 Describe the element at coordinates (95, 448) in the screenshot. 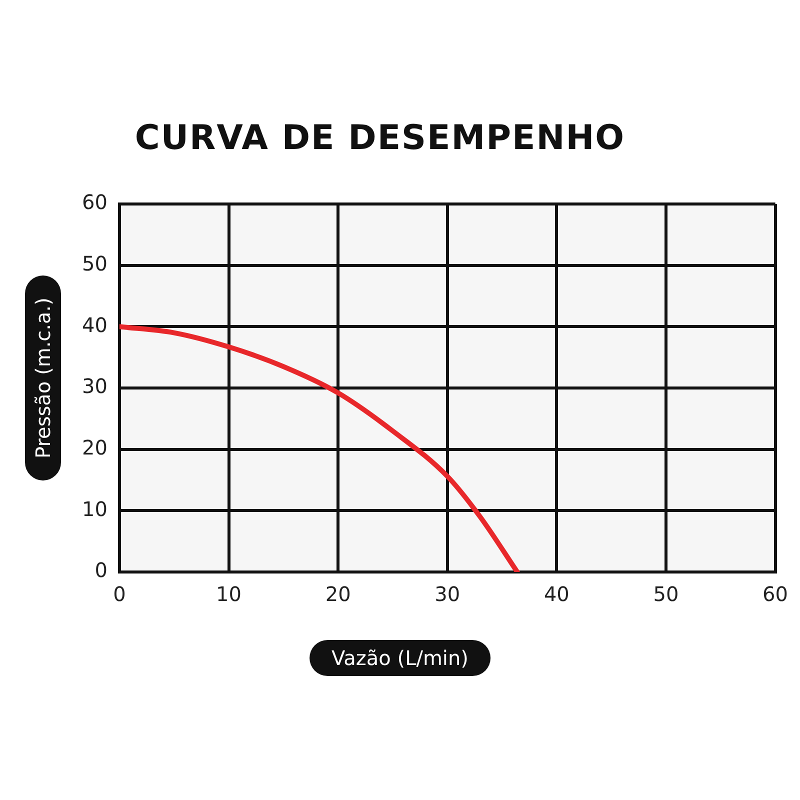

I see `y-tick-label: 20` at that location.